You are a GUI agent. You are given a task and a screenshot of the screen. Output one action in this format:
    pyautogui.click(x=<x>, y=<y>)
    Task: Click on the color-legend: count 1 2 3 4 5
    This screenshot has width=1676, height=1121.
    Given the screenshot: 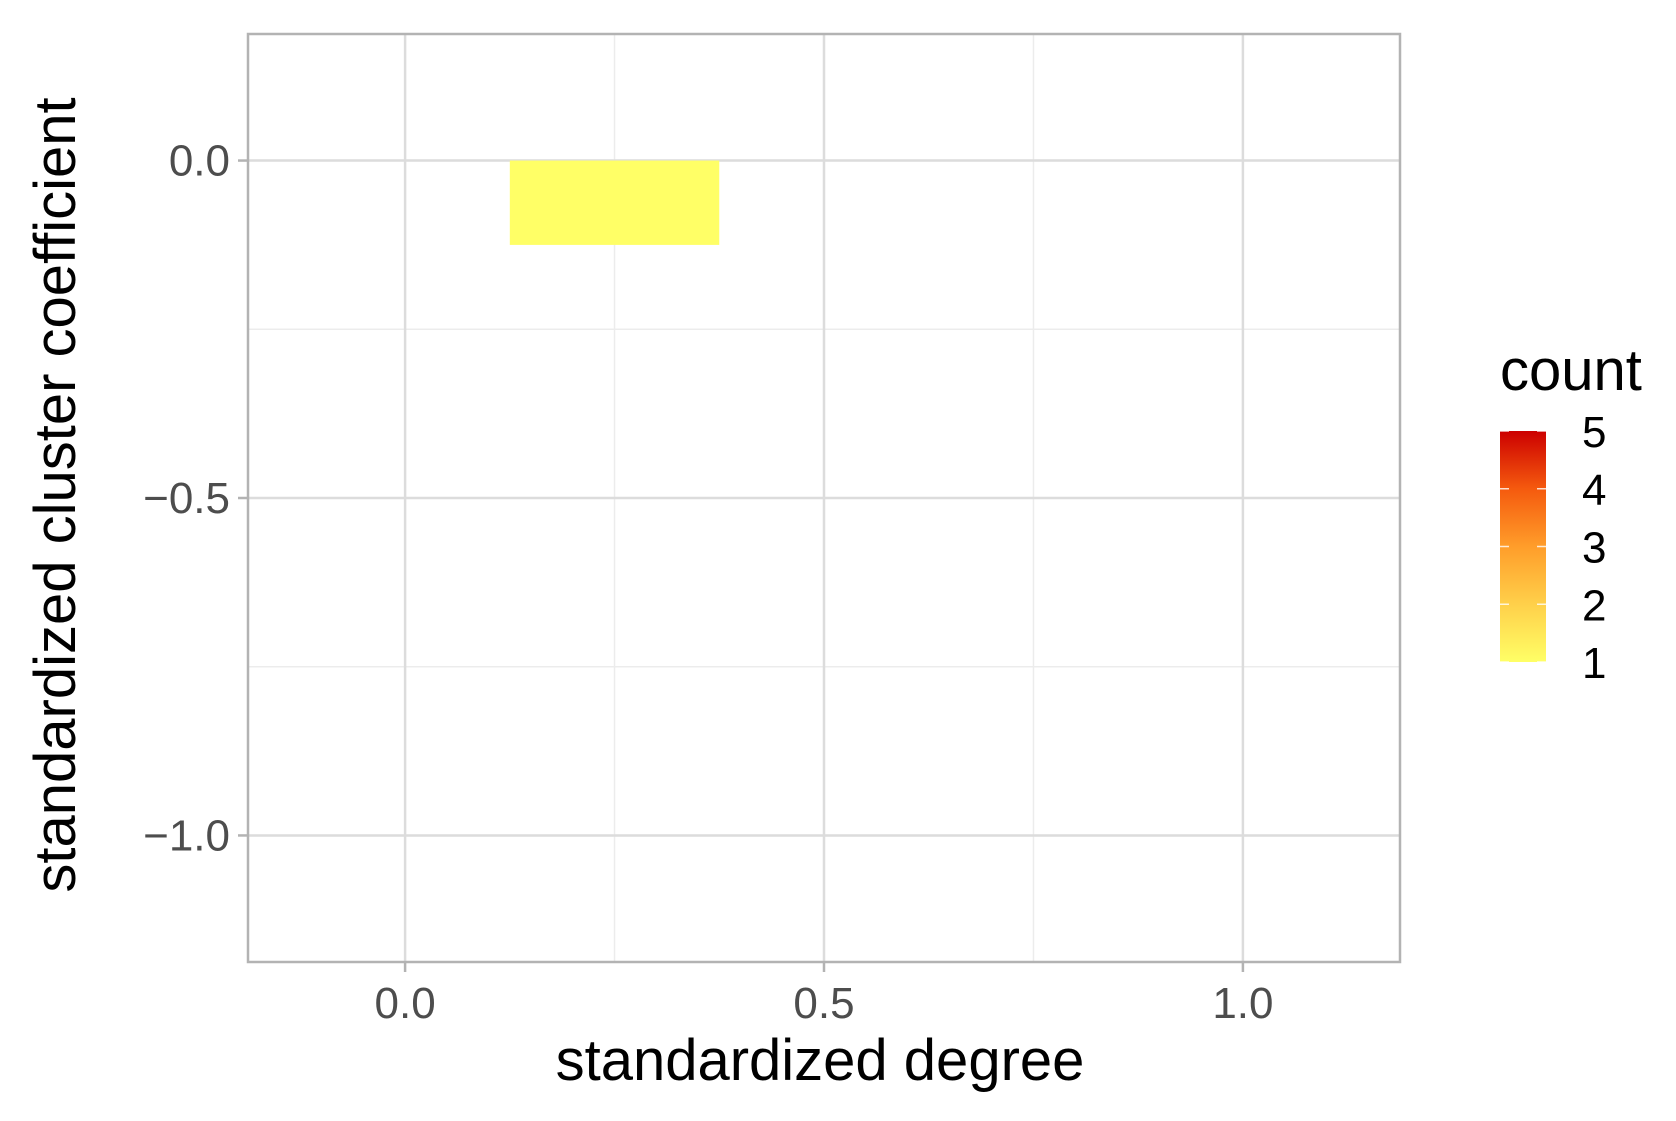 What is the action you would take?
    pyautogui.click(x=1571, y=513)
    